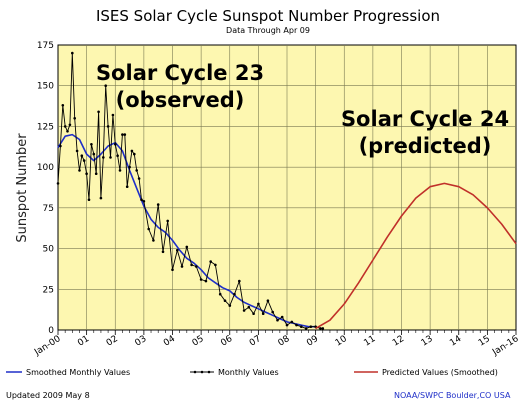  I want to click on x-tick-label: 04, so click(169, 341).